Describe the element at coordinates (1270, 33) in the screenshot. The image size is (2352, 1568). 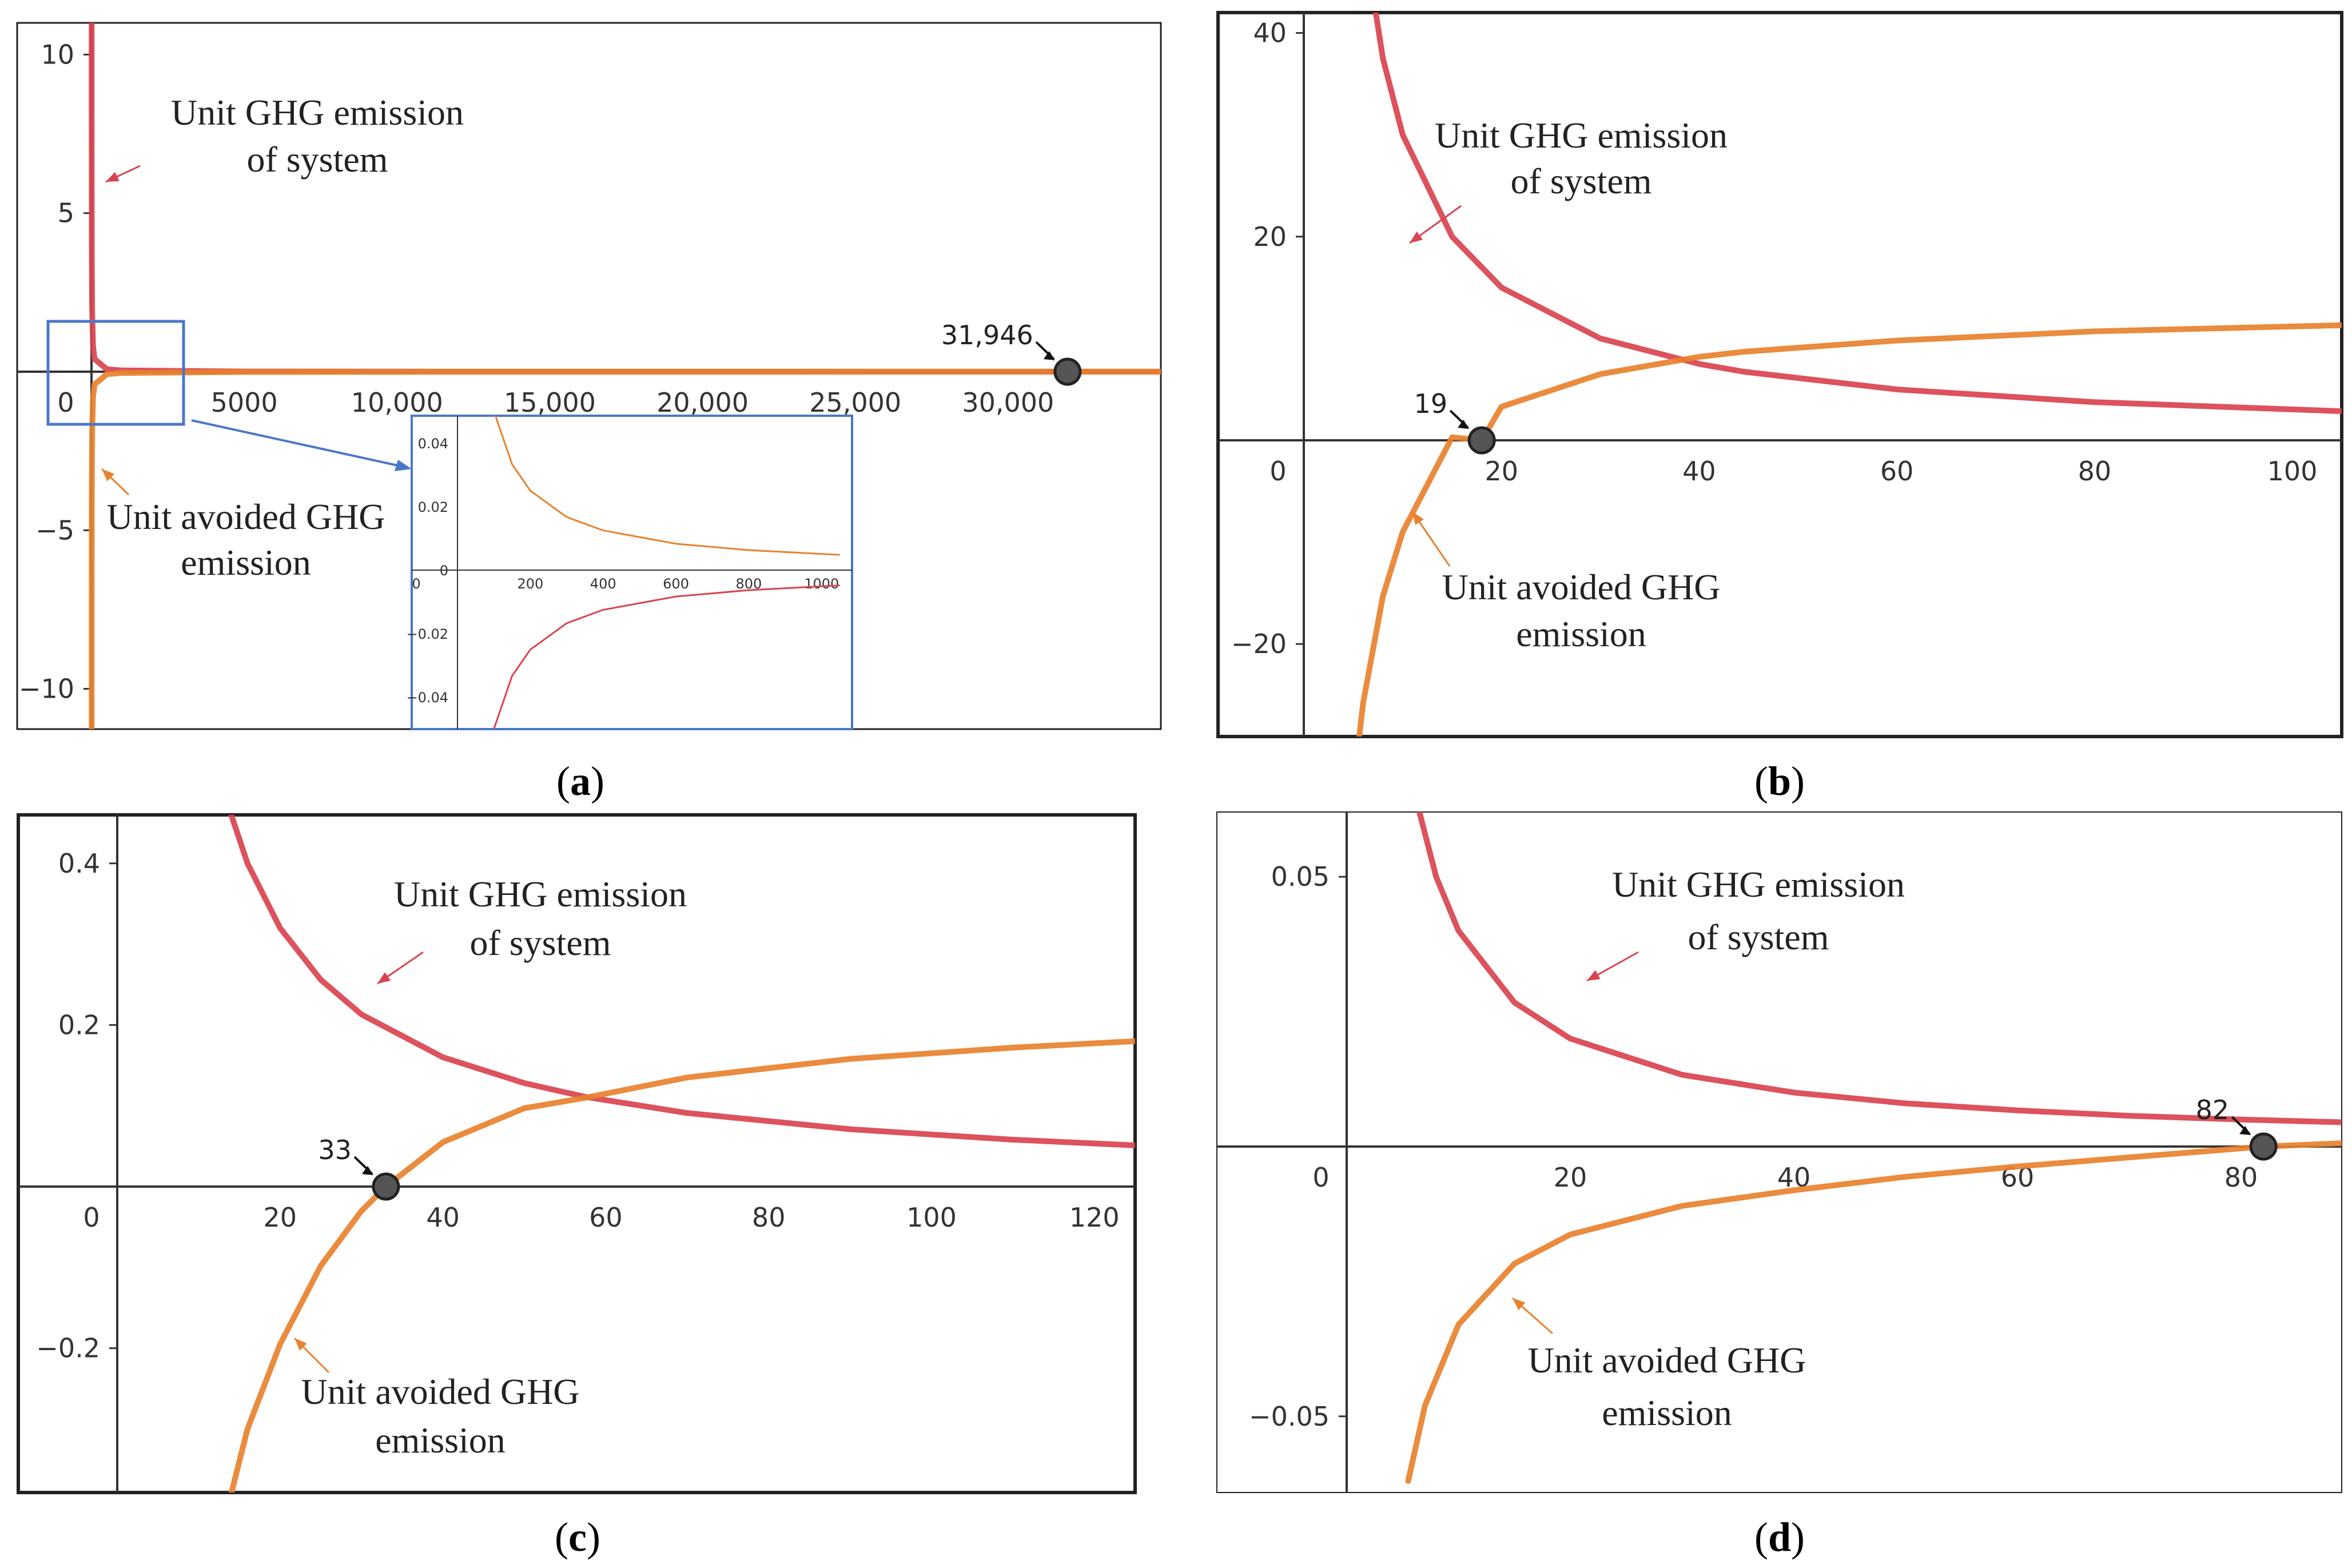
I see `y-tick-label: 40` at that location.